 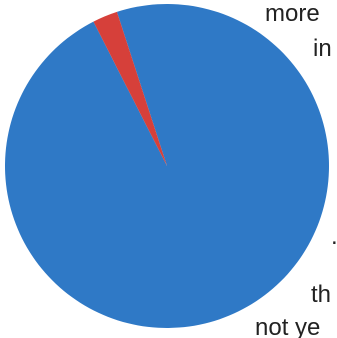 I want to click on pie-slice-red, so click(x=130, y=88).